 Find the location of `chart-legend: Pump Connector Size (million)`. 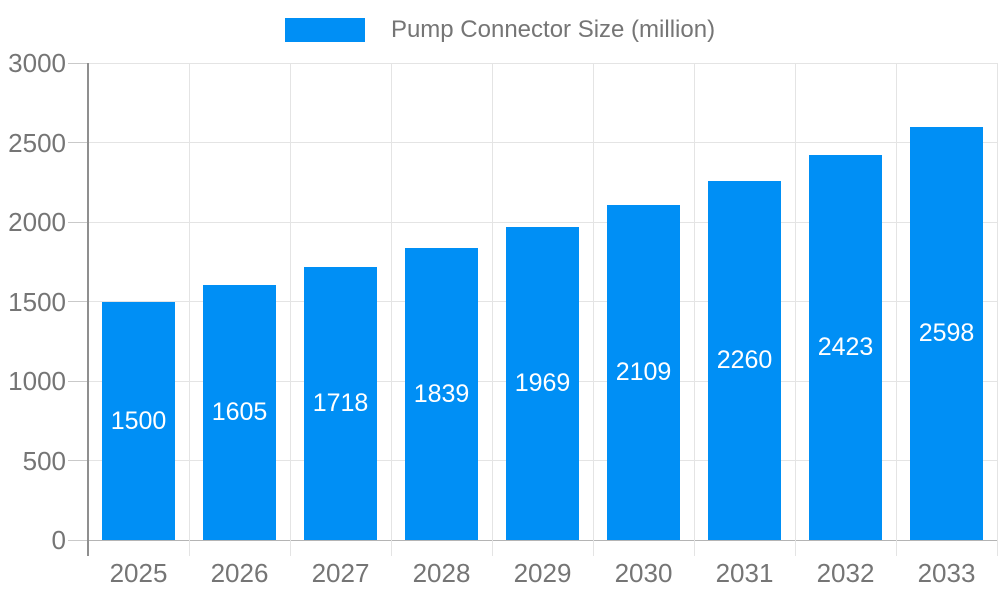

chart-legend: Pump Connector Size (million) is located at coordinates (500, 30).